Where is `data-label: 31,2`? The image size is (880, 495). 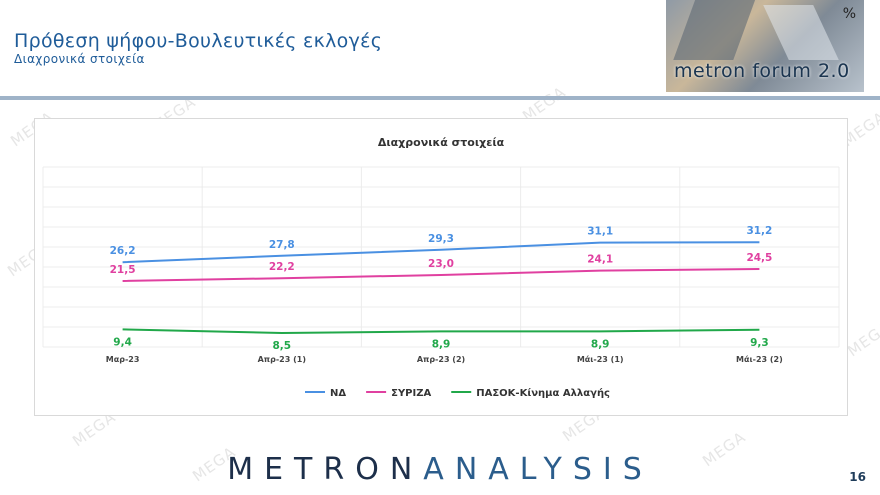 data-label: 31,2 is located at coordinates (759, 231).